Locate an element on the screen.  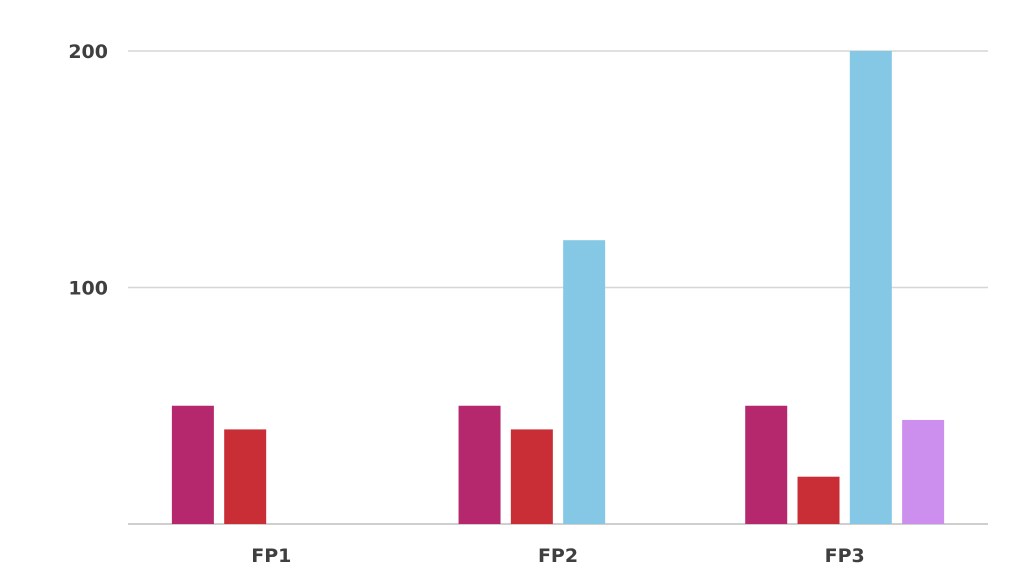
x-tick-label-fp2: FP2 is located at coordinates (558, 556).